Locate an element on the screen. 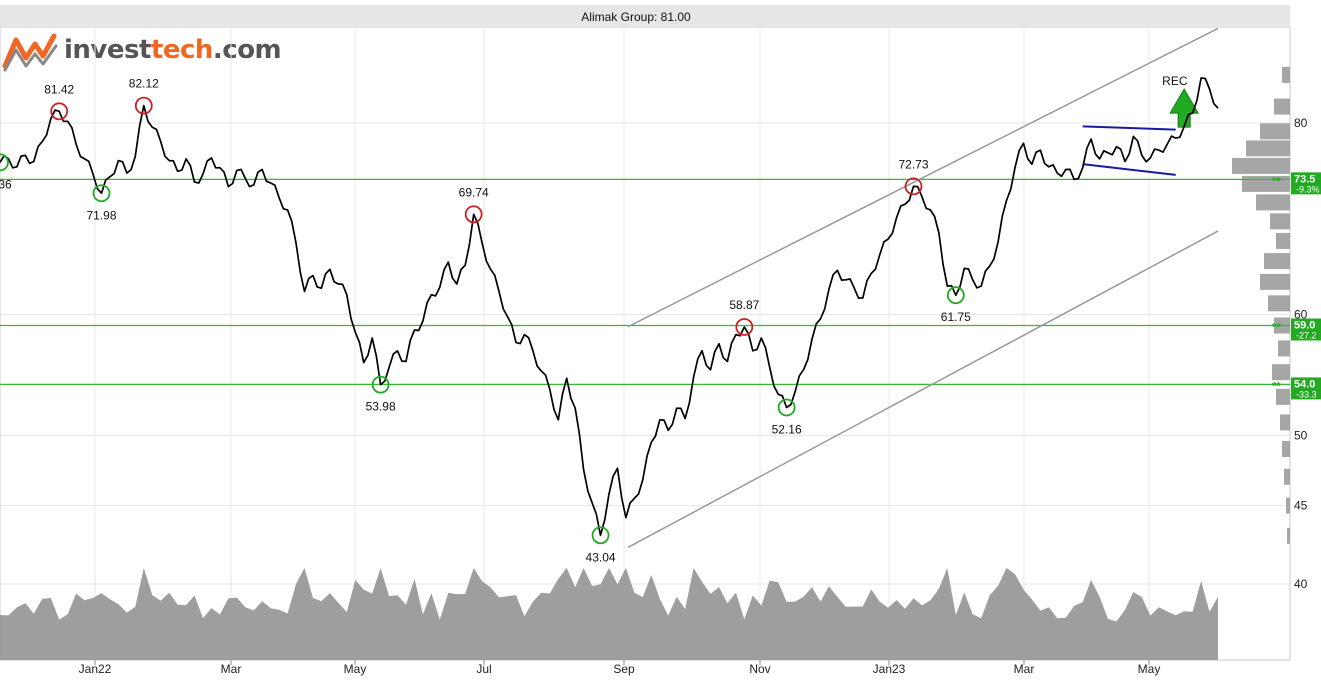 This screenshot has width=1321, height=680. logo-mark-icon is located at coordinates (30, 52).